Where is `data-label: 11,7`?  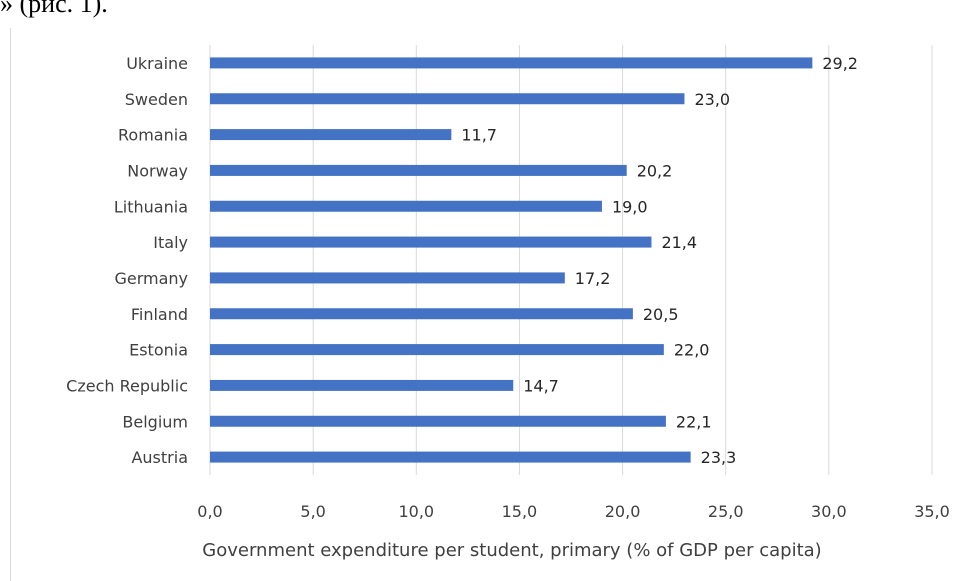
data-label: 11,7 is located at coordinates (479, 135).